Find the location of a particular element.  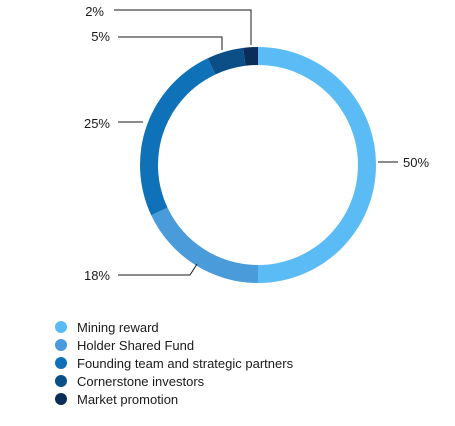

pct-label-cornerstone-investors: 5% is located at coordinates (100, 36).